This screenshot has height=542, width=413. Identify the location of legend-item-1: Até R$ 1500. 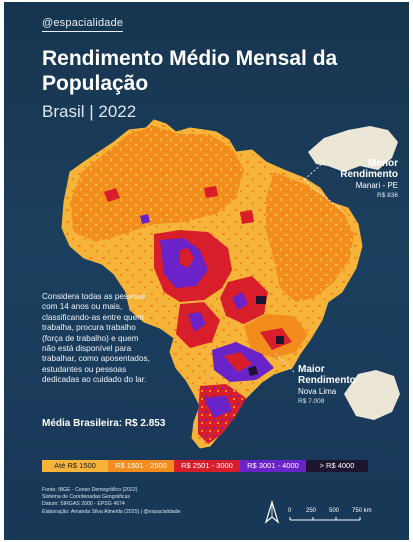
(75, 466).